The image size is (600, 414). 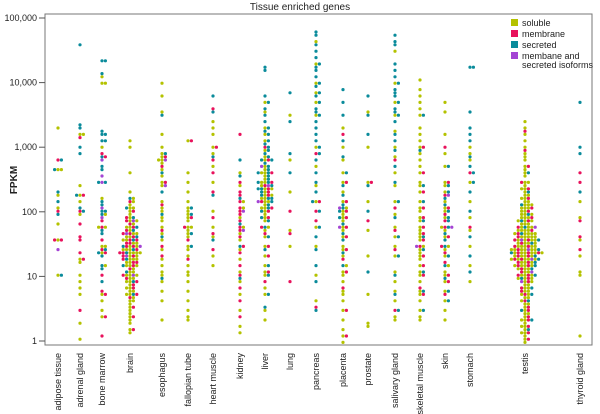 What do you see at coordinates (102, 379) in the screenshot?
I see `x-category-label: bone marrow` at bounding box center [102, 379].